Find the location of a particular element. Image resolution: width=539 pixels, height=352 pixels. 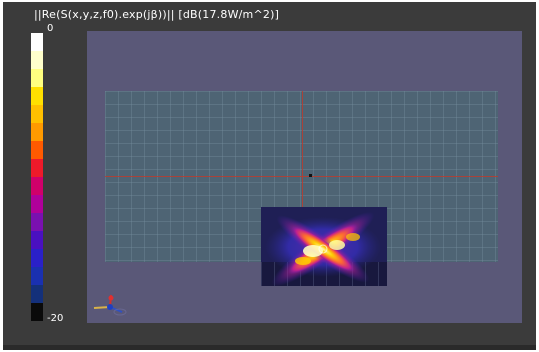

xyz-axes-icon is located at coordinates (110, 305).